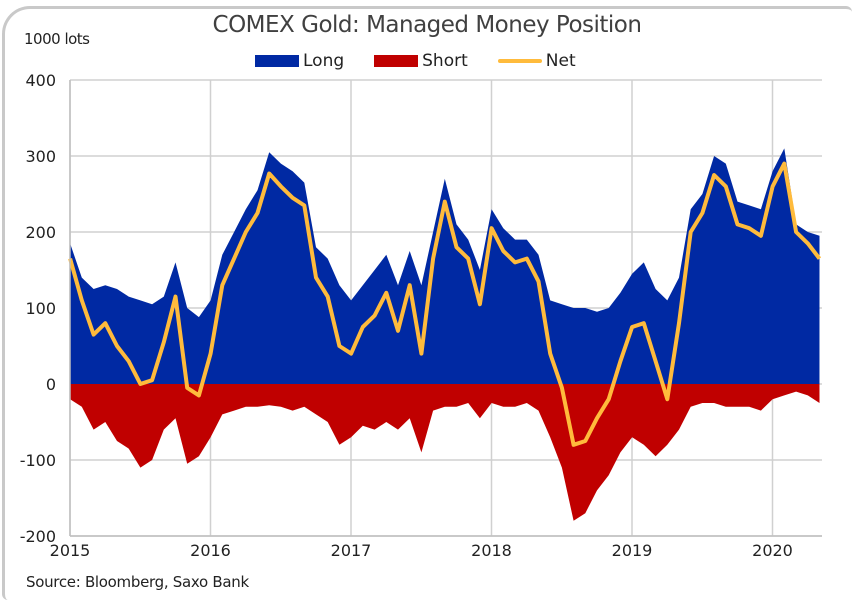 This screenshot has height=602, width=854. I want to click on y-tick-label: 300, so click(40, 156).